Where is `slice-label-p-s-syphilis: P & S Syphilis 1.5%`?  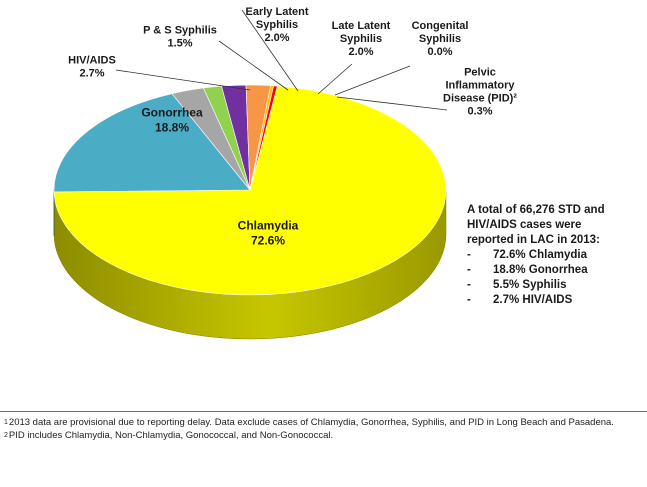 slice-label-p-s-syphilis: P & S Syphilis 1.5% is located at coordinates (180, 37).